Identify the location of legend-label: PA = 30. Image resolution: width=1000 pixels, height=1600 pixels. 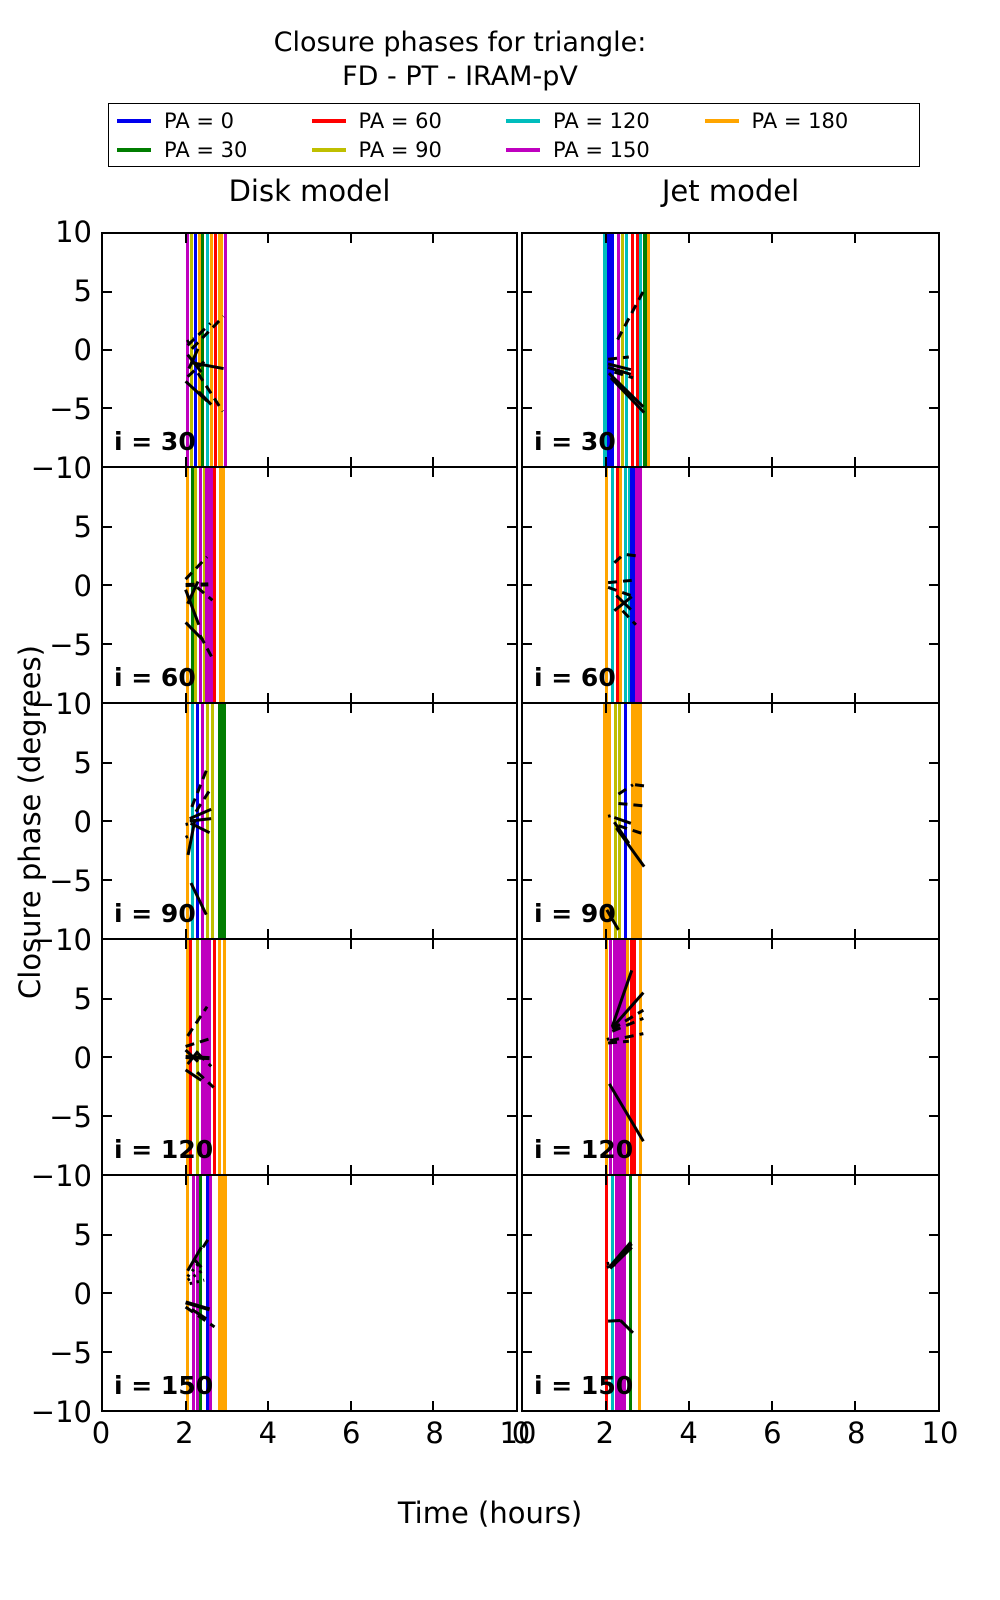
(206, 149).